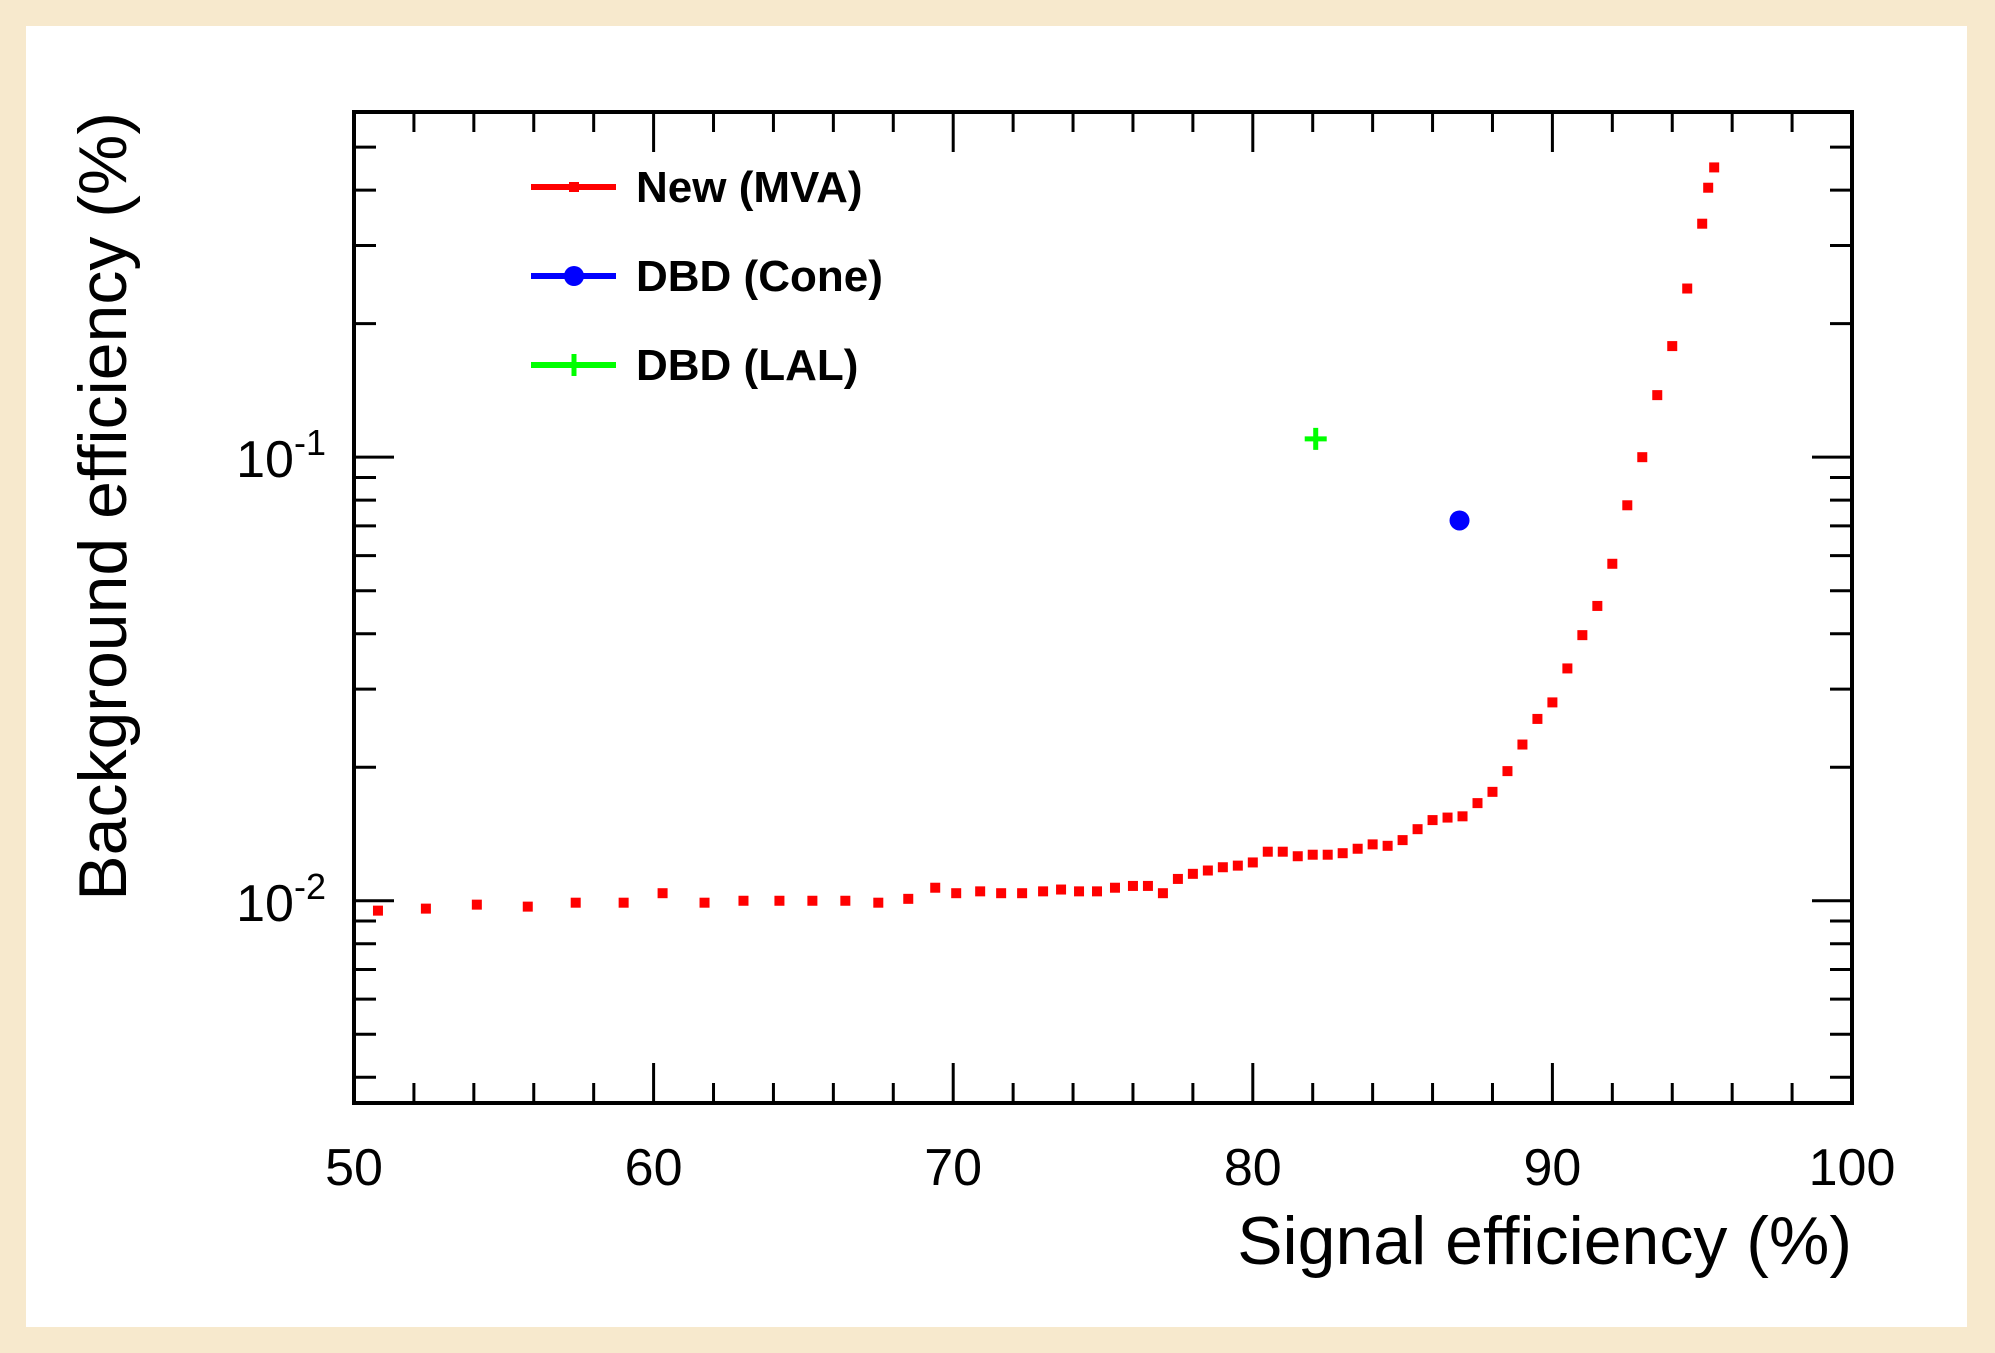  I want to click on series-dbd-lal, so click(1315, 438).